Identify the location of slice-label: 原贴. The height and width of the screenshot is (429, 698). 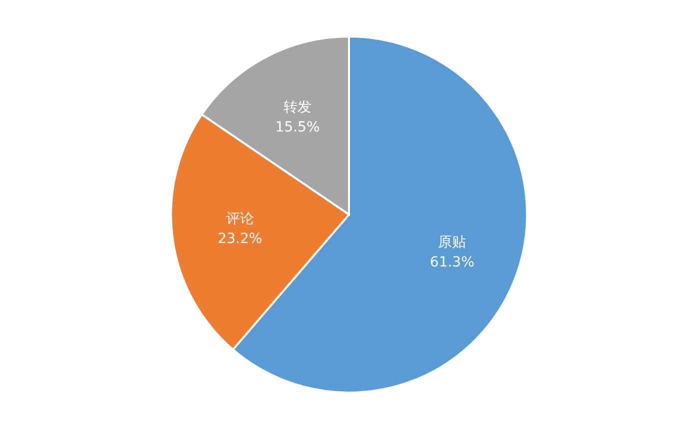
(452, 242).